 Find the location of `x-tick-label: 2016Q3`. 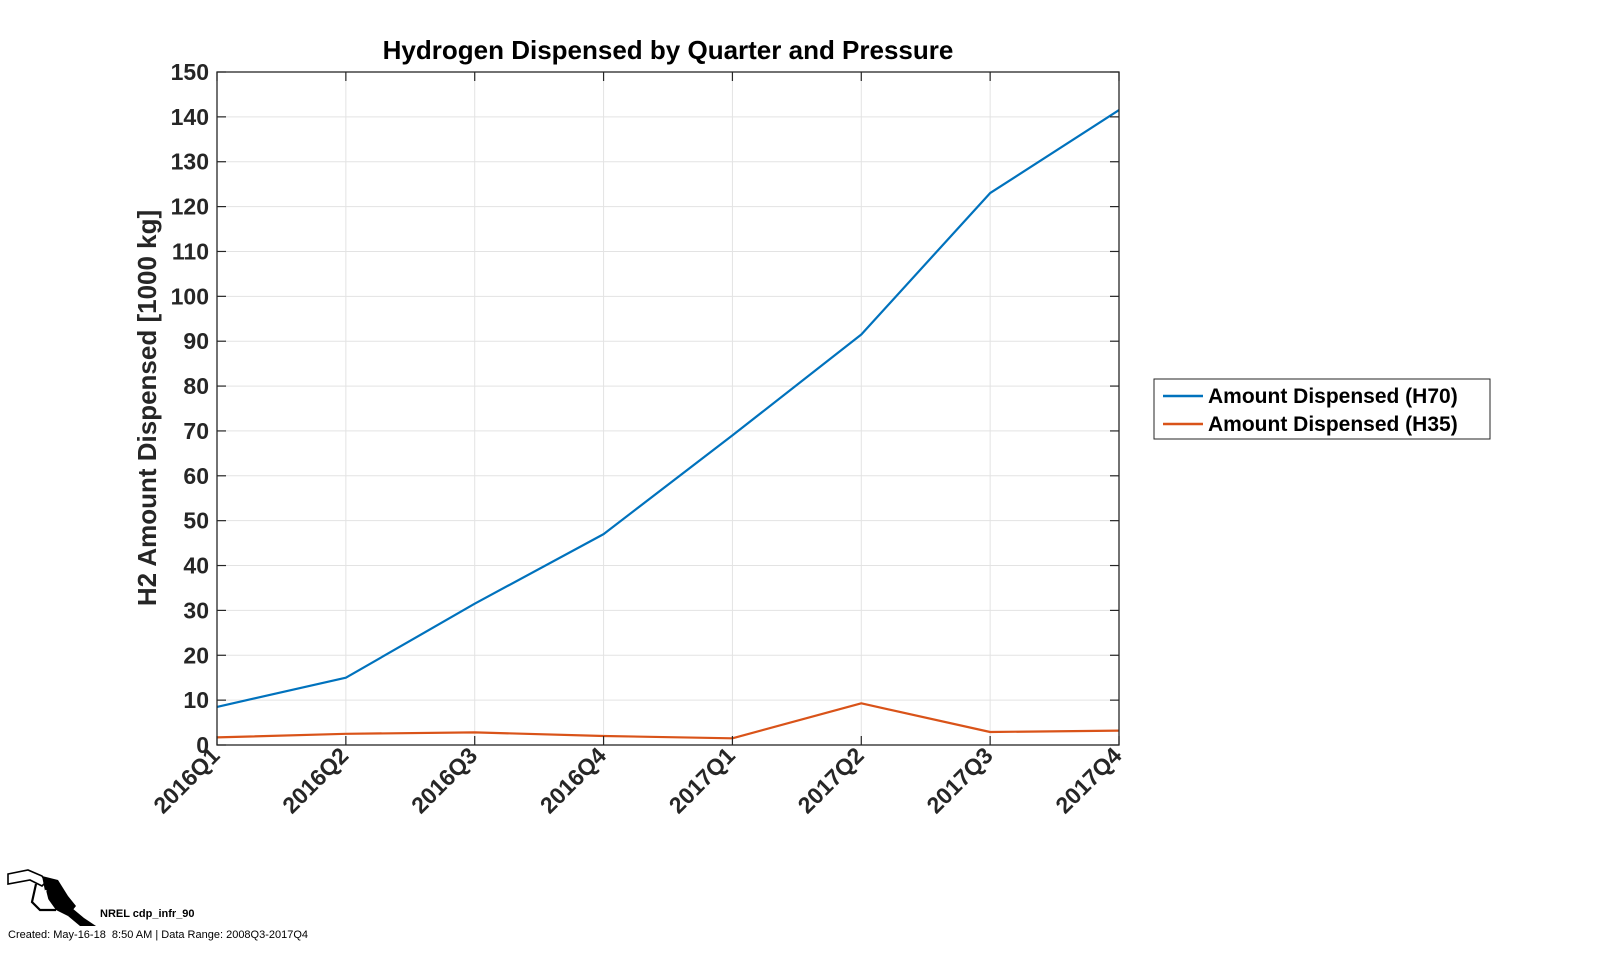

x-tick-label: 2016Q3 is located at coordinates (444, 780).